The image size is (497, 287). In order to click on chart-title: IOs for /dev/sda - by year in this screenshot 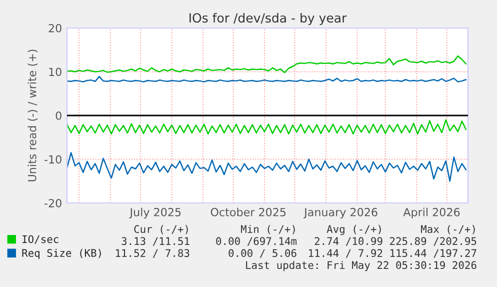, I will do `click(268, 19)`.